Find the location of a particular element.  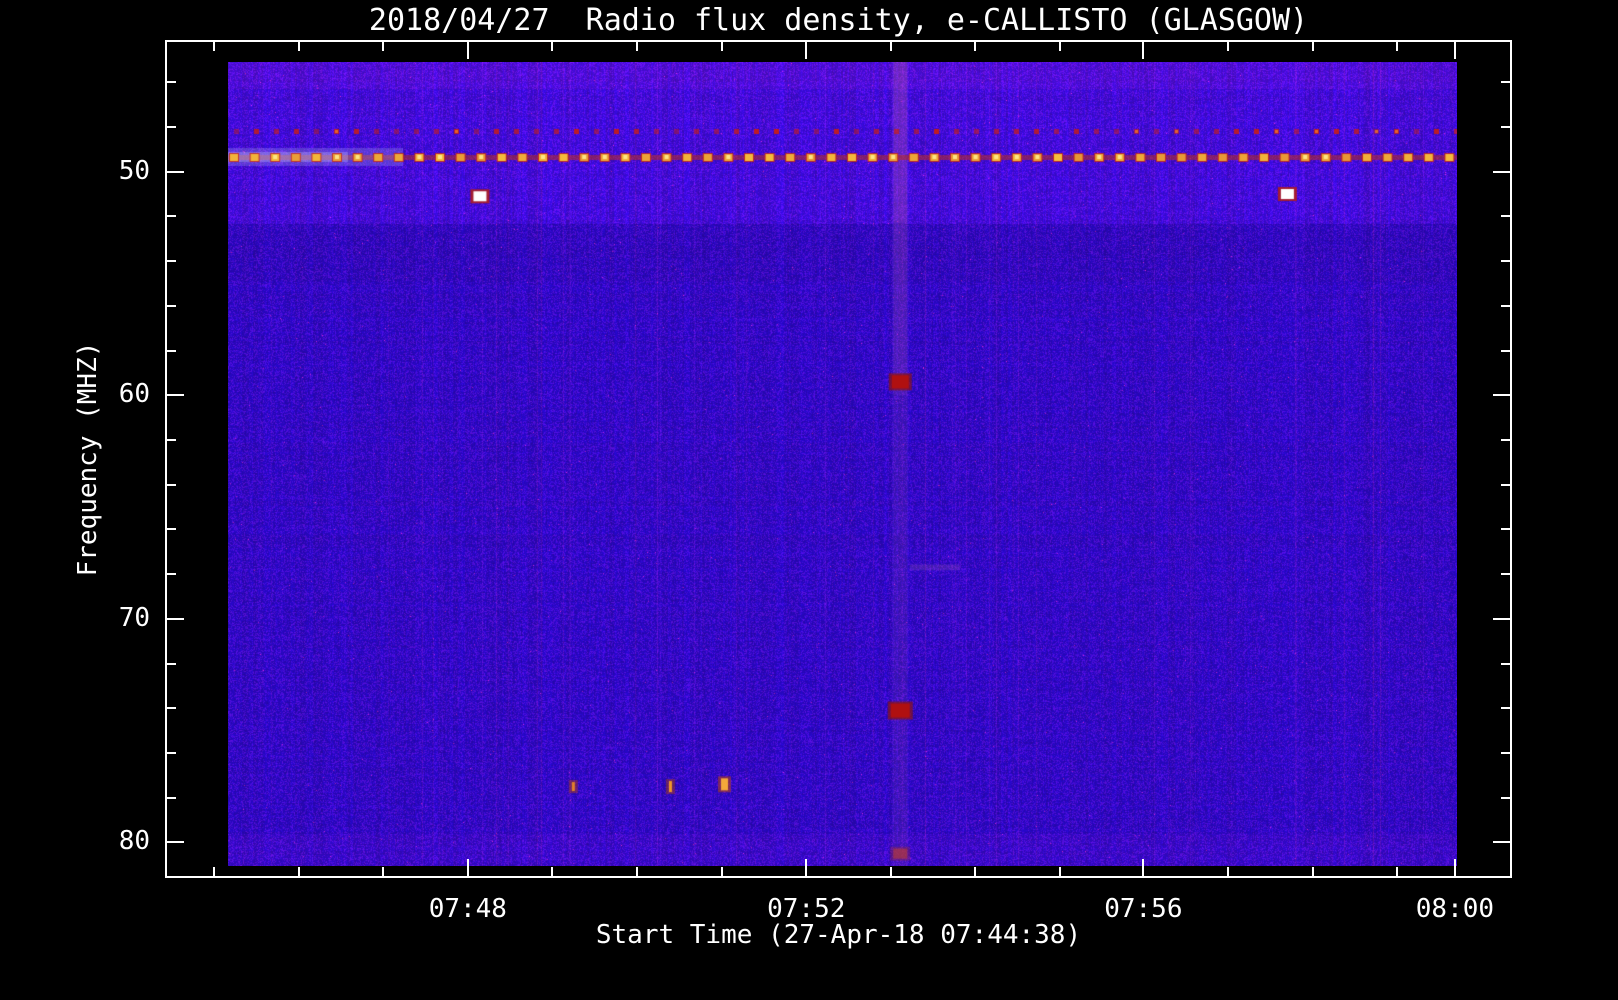

x-tick-label: 07:52 is located at coordinates (806, 909).